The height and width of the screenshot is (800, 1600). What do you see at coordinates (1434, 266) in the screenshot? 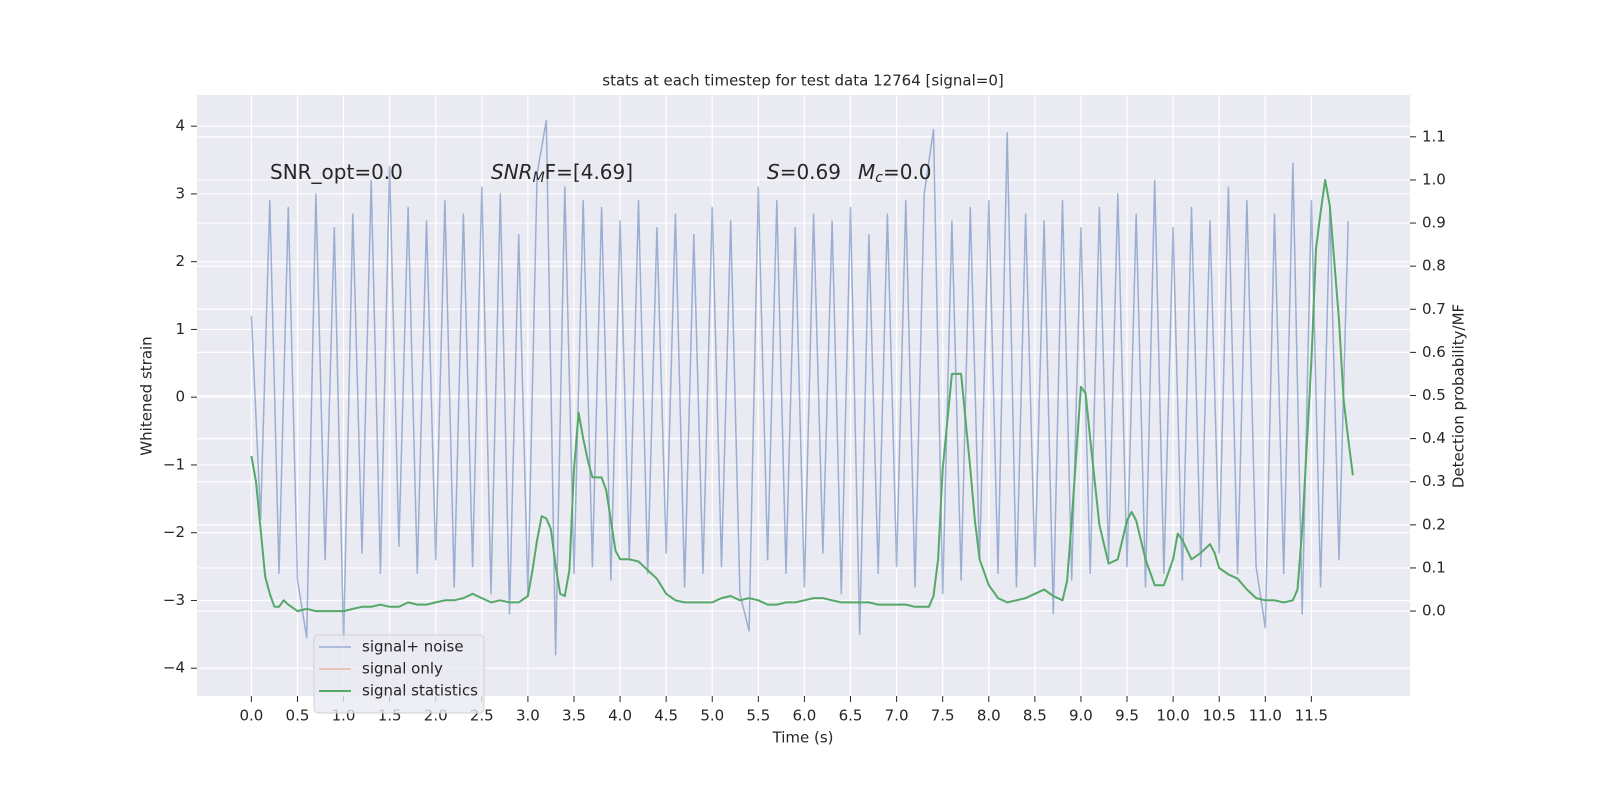
I see `y2-tick-label: 0.8` at bounding box center [1434, 266].